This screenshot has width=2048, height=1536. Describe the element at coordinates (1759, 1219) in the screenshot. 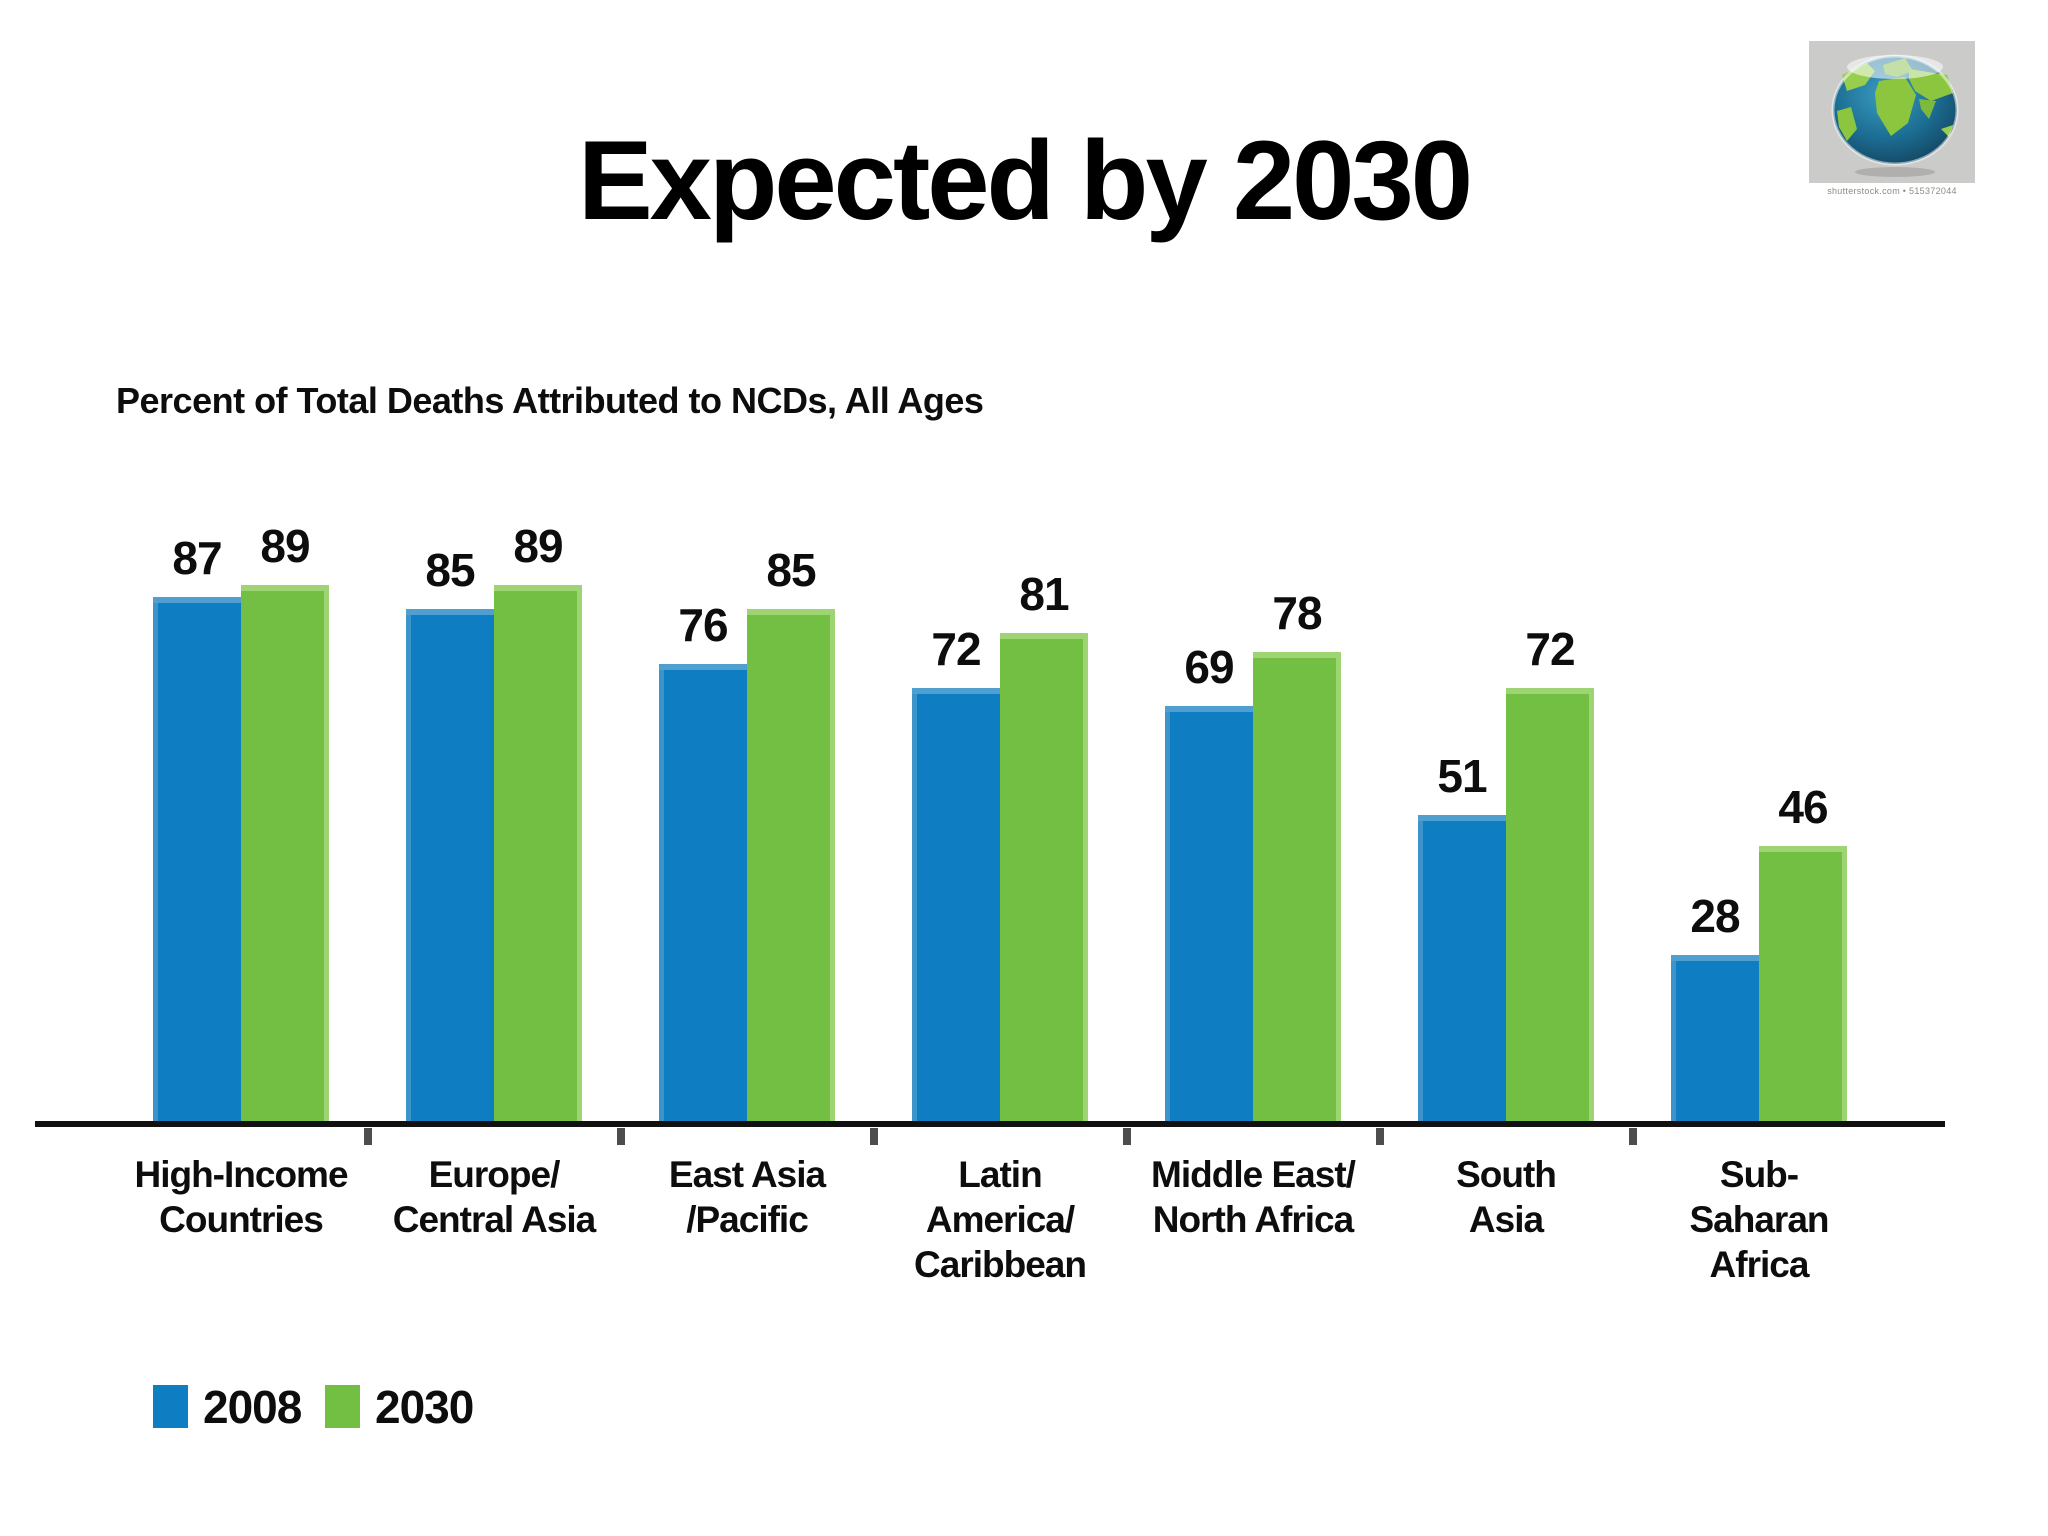

I see `category-label-6: Sub- Saharan Africa` at that location.